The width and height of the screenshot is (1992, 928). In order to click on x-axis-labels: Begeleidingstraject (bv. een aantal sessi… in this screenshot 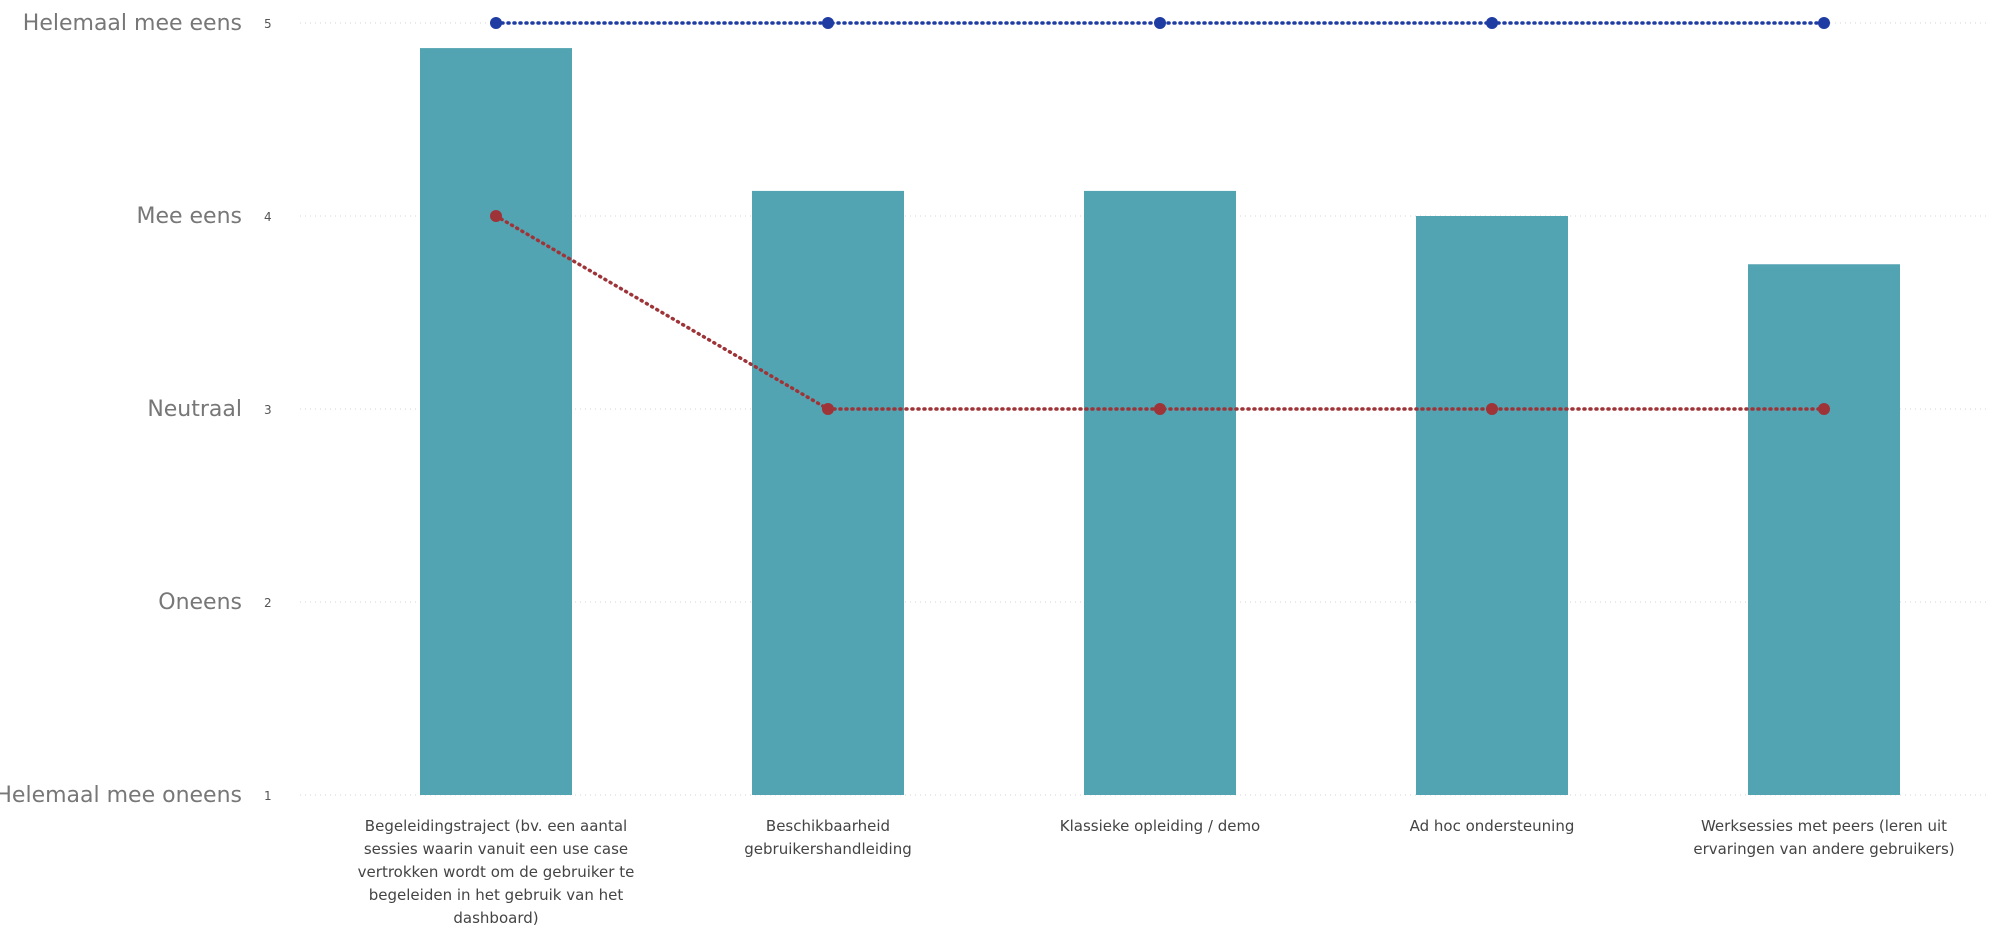, I will do `click(1156, 872)`.